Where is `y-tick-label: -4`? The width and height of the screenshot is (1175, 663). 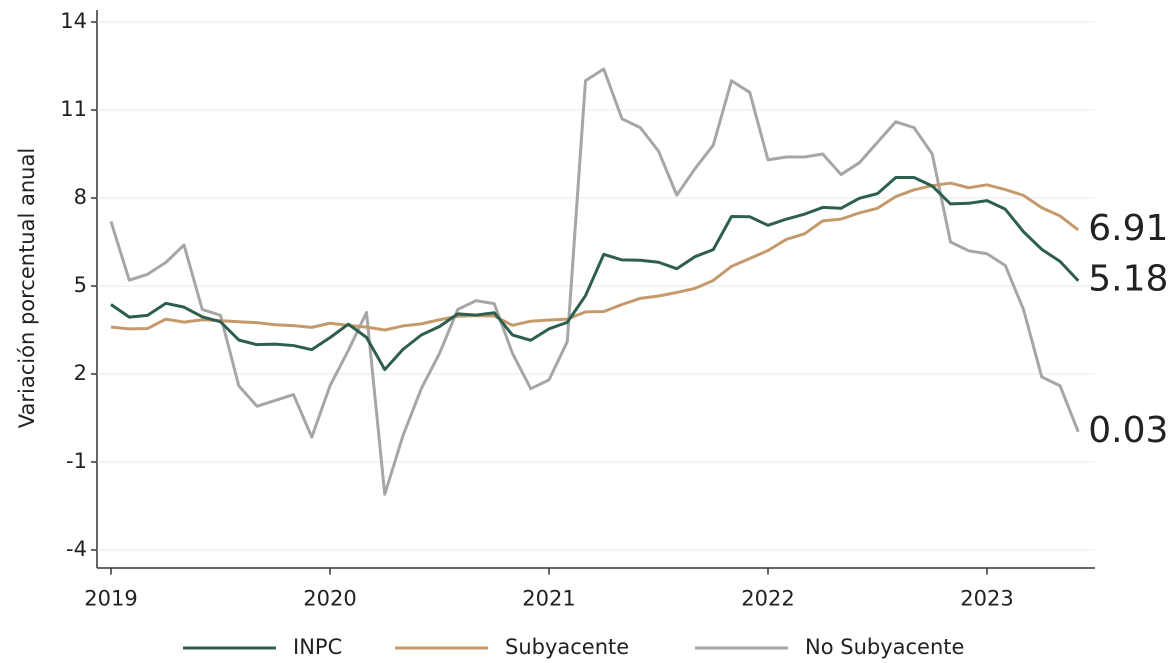
y-tick-label: -4 is located at coordinates (76, 549).